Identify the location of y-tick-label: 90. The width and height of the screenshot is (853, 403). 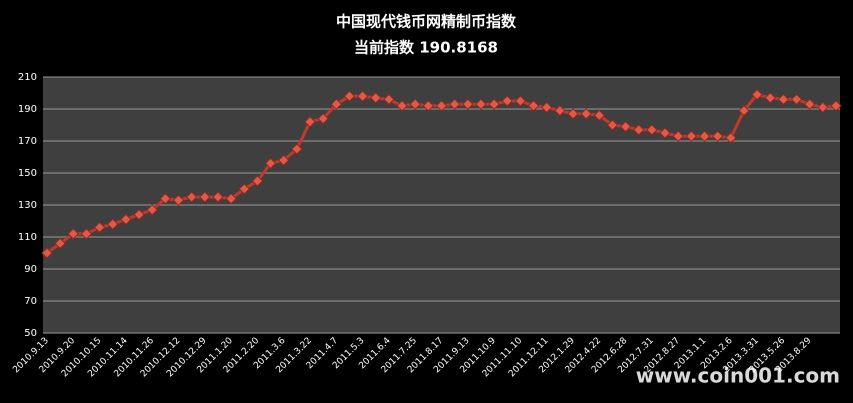
(30, 269).